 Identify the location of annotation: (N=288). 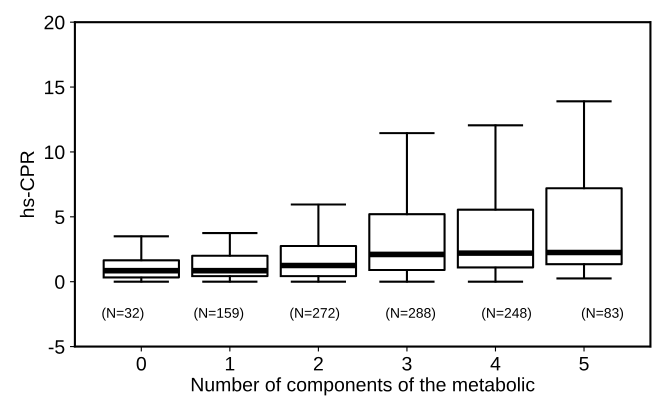
(411, 314).